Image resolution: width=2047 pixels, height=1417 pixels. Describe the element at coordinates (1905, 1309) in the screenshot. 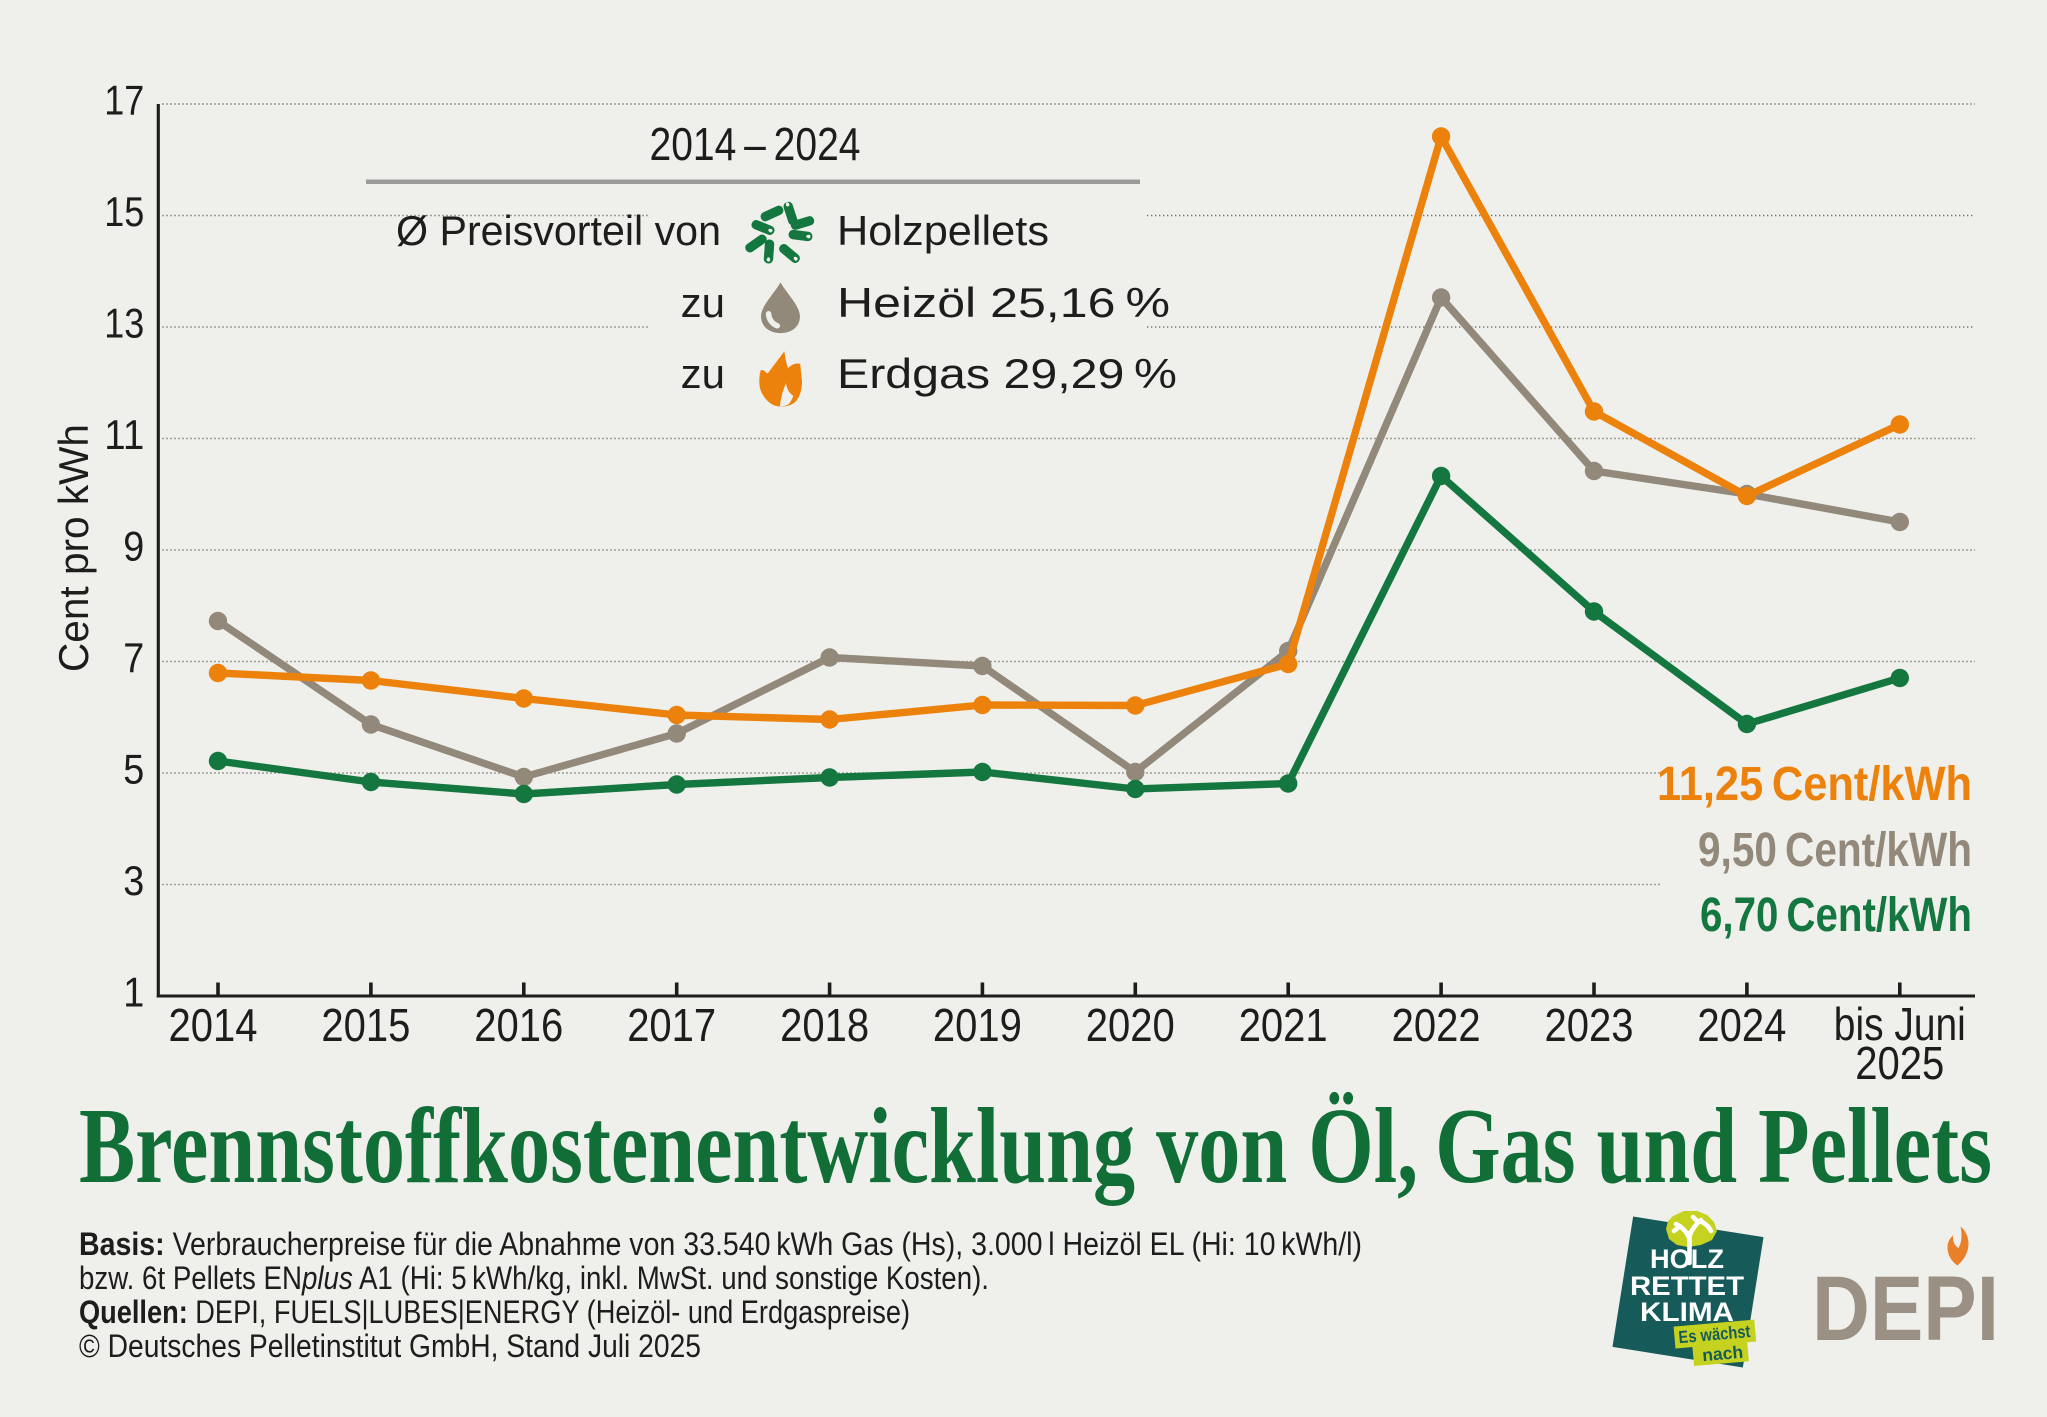

I see `svg-text: DEPI` at that location.